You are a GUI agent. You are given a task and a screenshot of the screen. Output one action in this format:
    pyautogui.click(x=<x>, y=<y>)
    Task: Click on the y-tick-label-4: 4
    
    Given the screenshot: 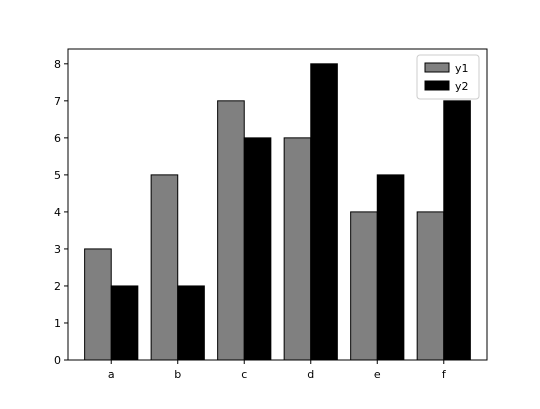 What is the action you would take?
    pyautogui.click(x=57, y=212)
    